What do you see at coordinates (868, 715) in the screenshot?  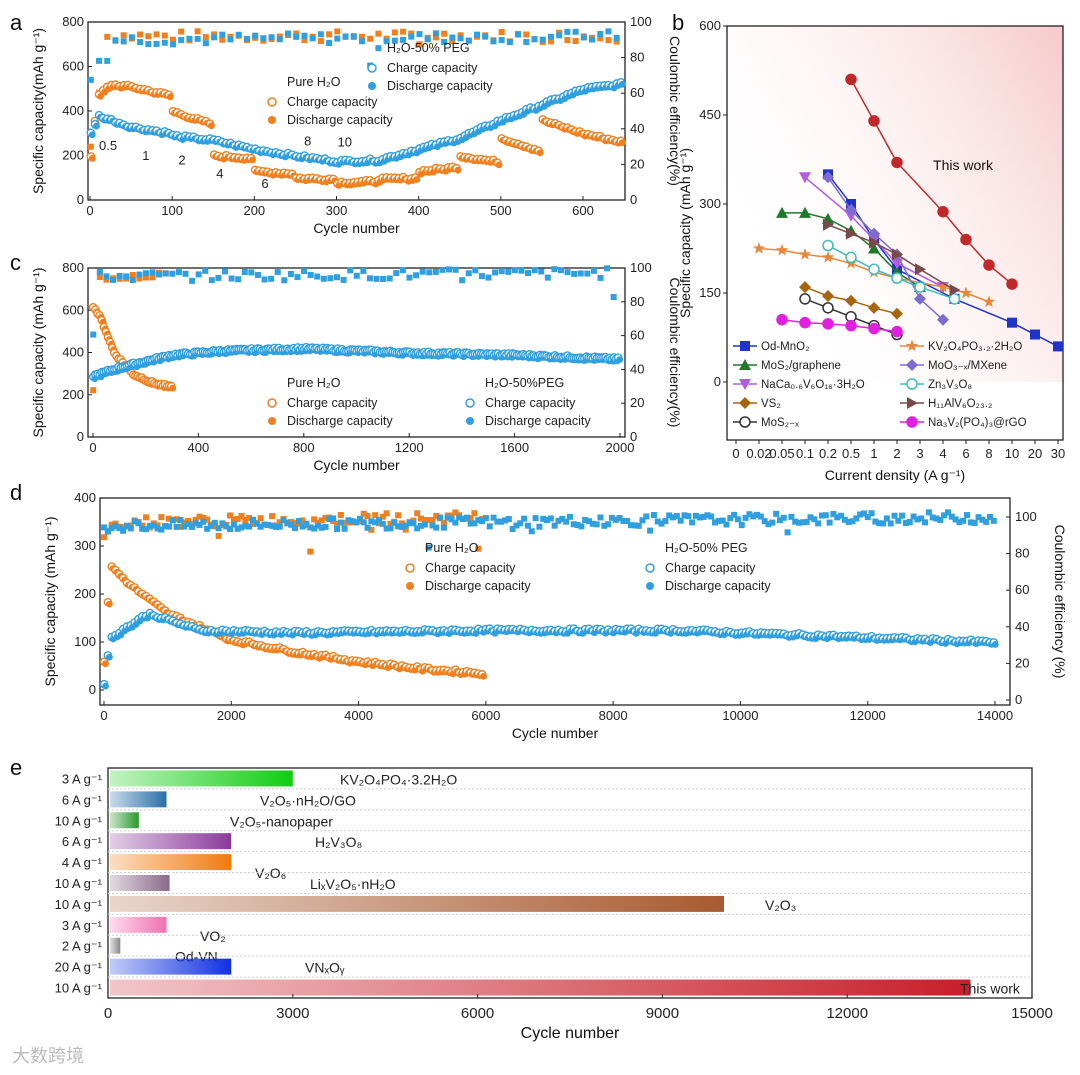 I see `x-tick-label: 12000` at bounding box center [868, 715].